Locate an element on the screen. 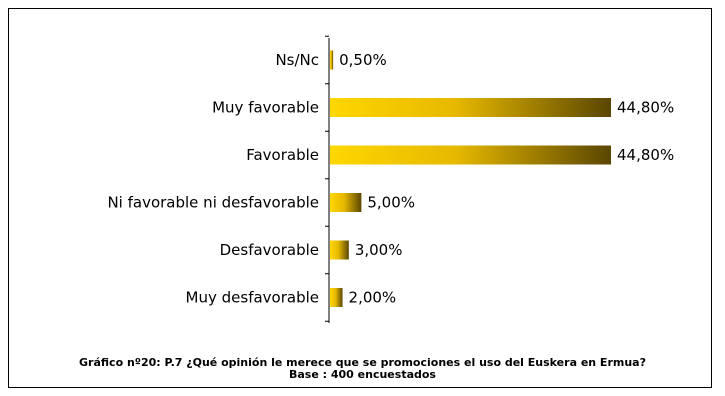  value-label: 0,50% is located at coordinates (363, 60).